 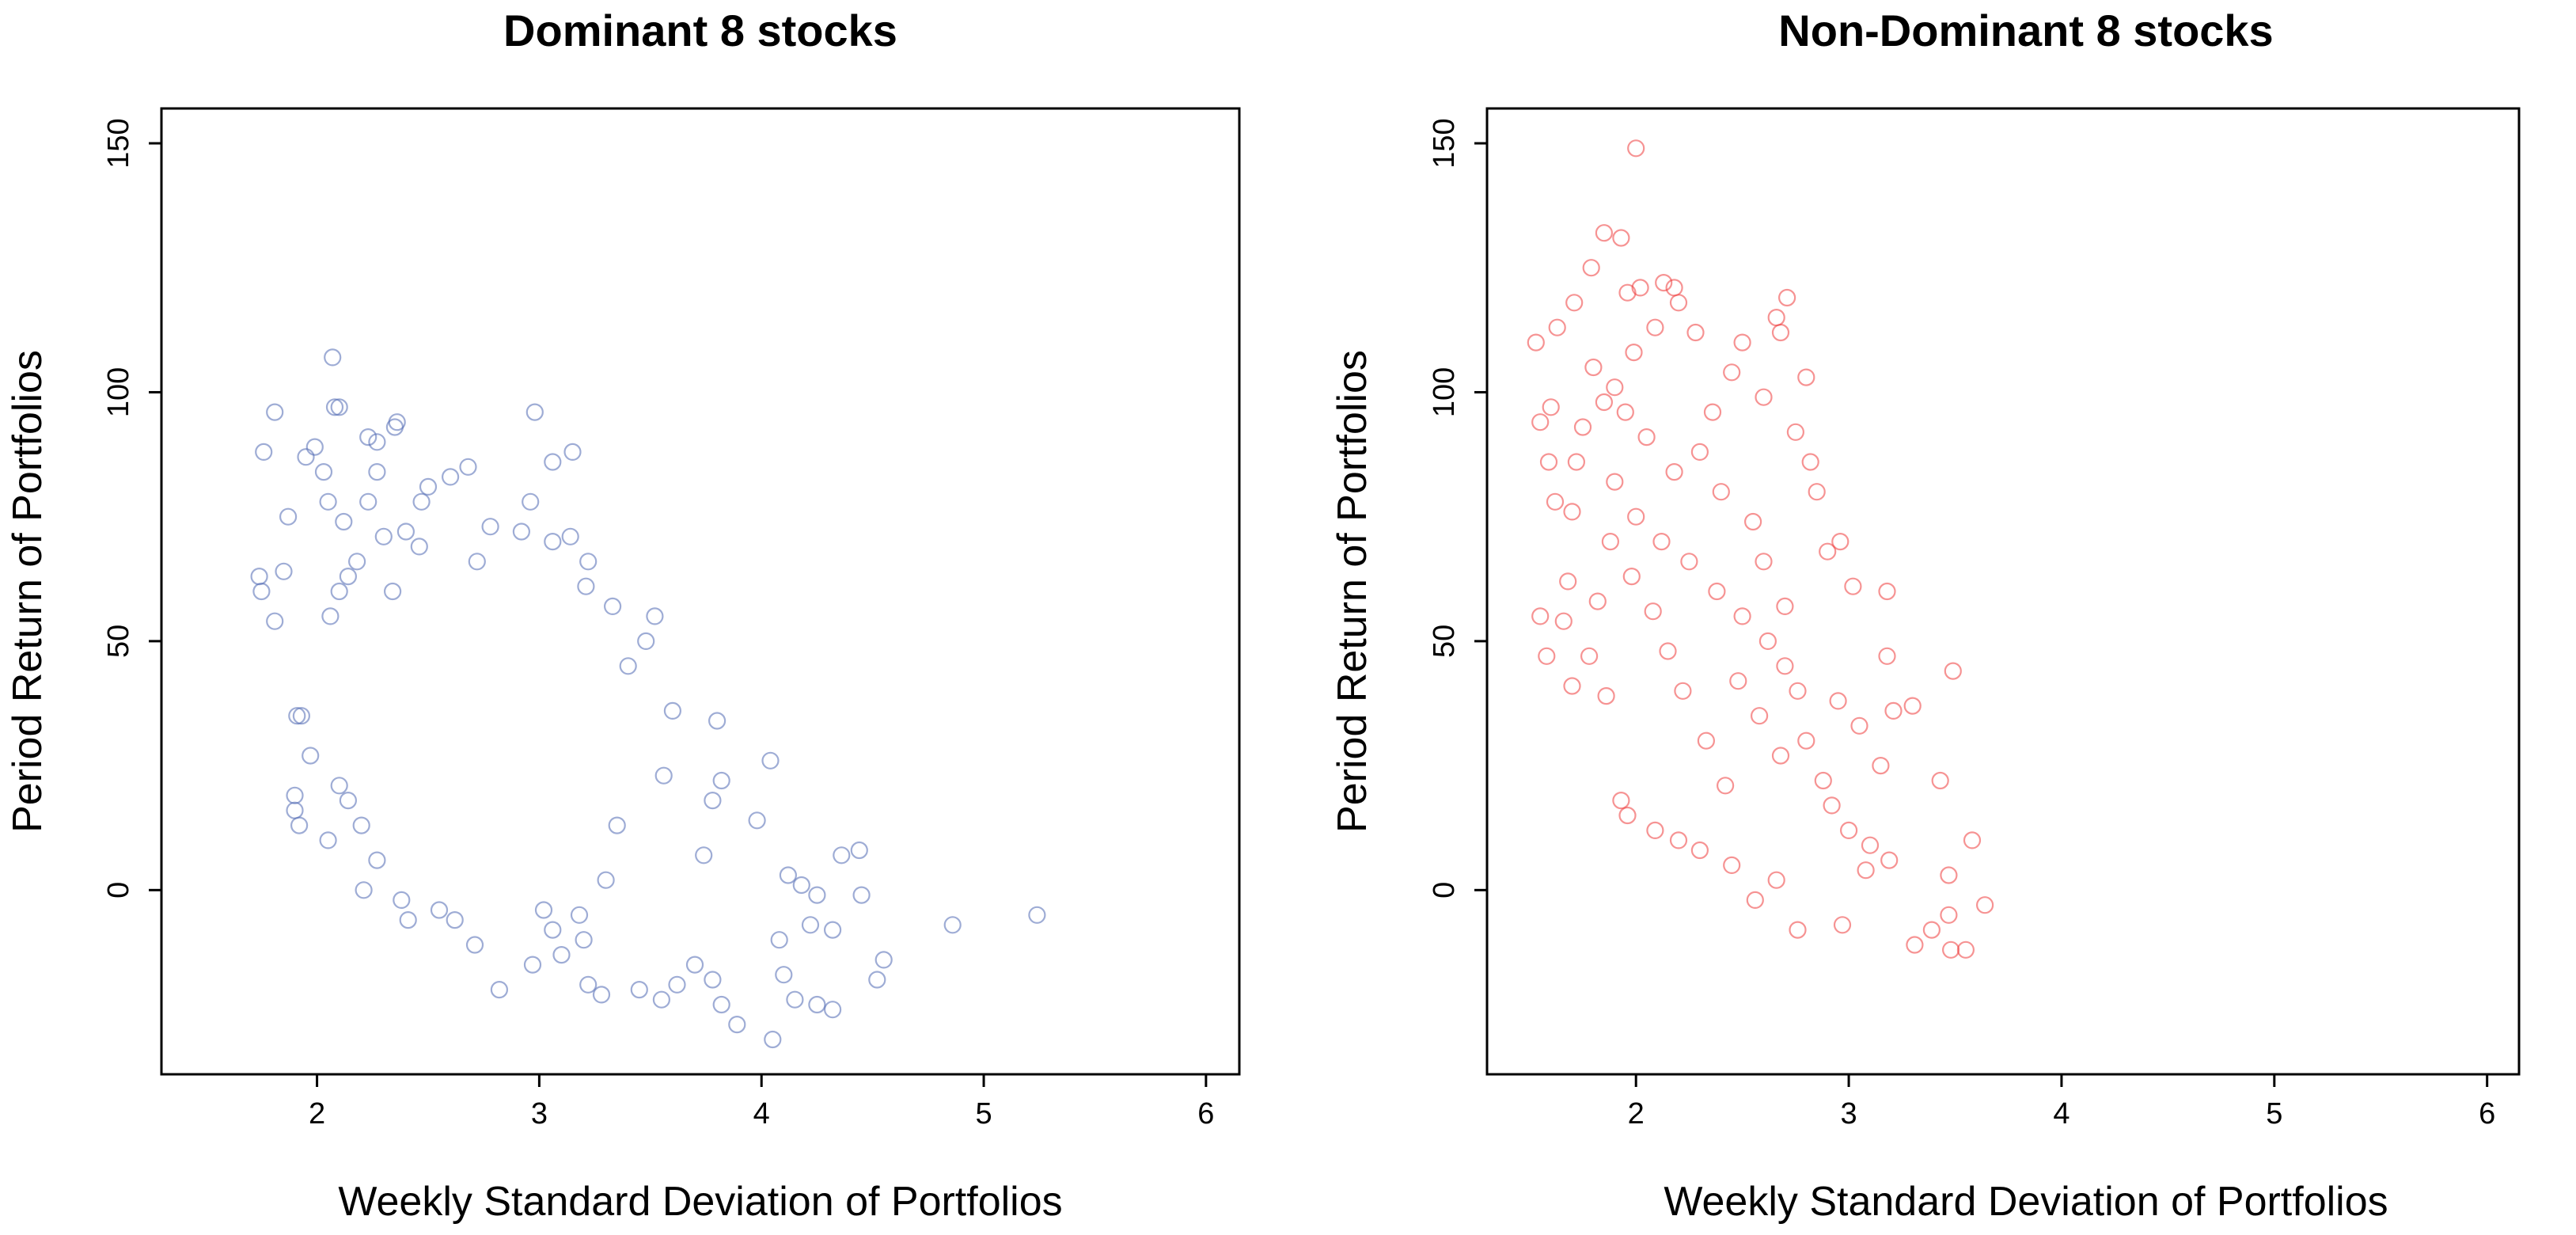 What do you see at coordinates (983, 1113) in the screenshot?
I see `x-tick-label: 5` at bounding box center [983, 1113].